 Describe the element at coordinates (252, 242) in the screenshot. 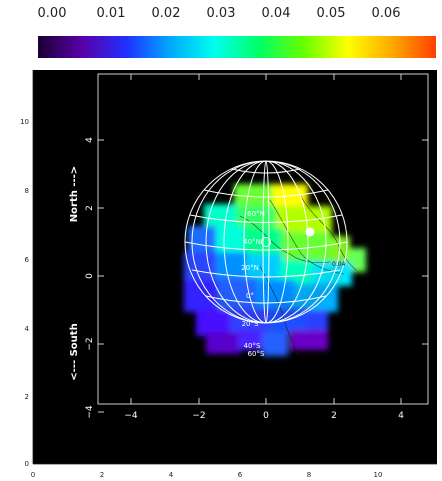

I see `latitude-label: 40°N` at that location.